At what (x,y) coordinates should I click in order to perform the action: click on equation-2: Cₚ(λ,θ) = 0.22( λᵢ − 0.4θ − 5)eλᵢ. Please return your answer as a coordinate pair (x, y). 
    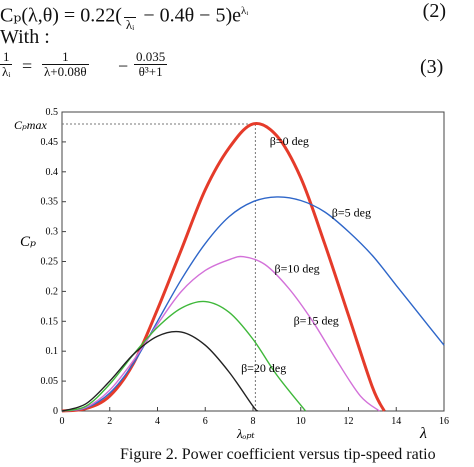
    Looking at the image, I should click on (124, 16).